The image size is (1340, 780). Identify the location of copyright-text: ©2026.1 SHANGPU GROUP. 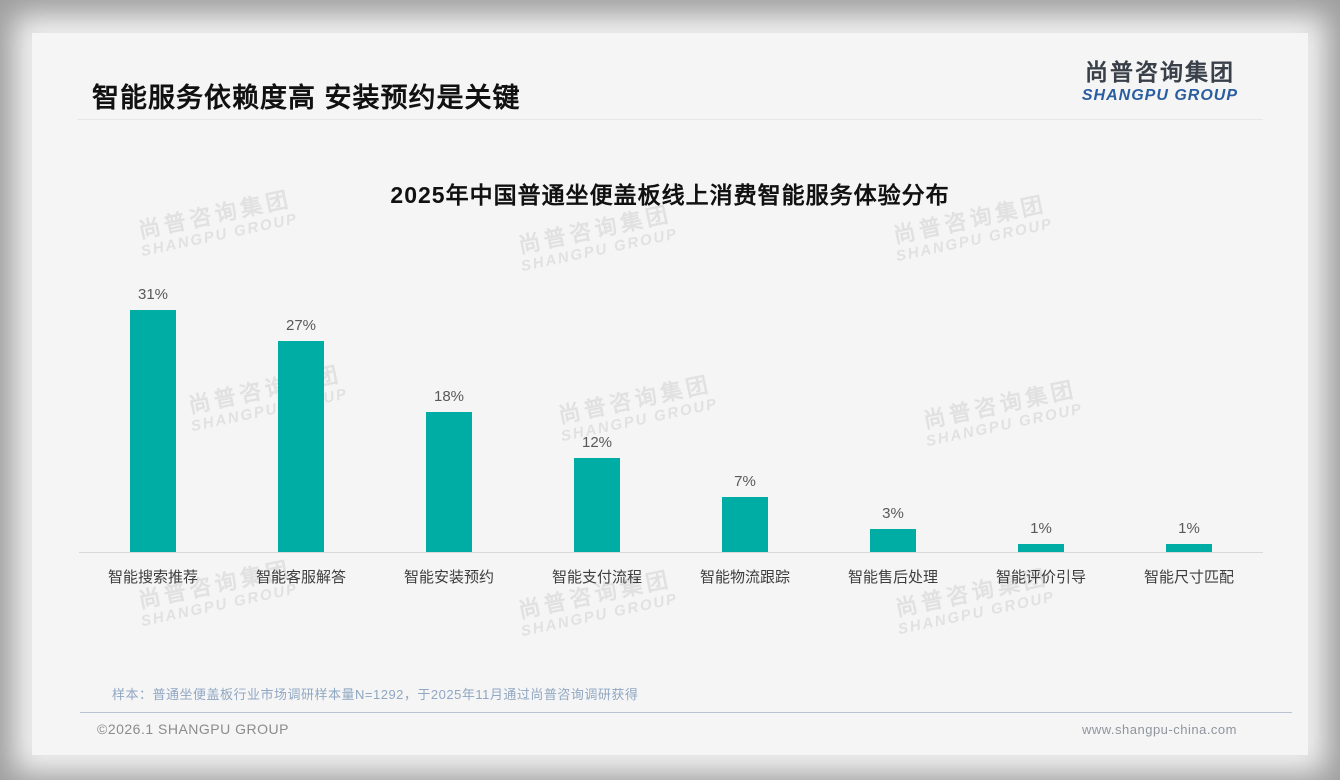
(193, 729).